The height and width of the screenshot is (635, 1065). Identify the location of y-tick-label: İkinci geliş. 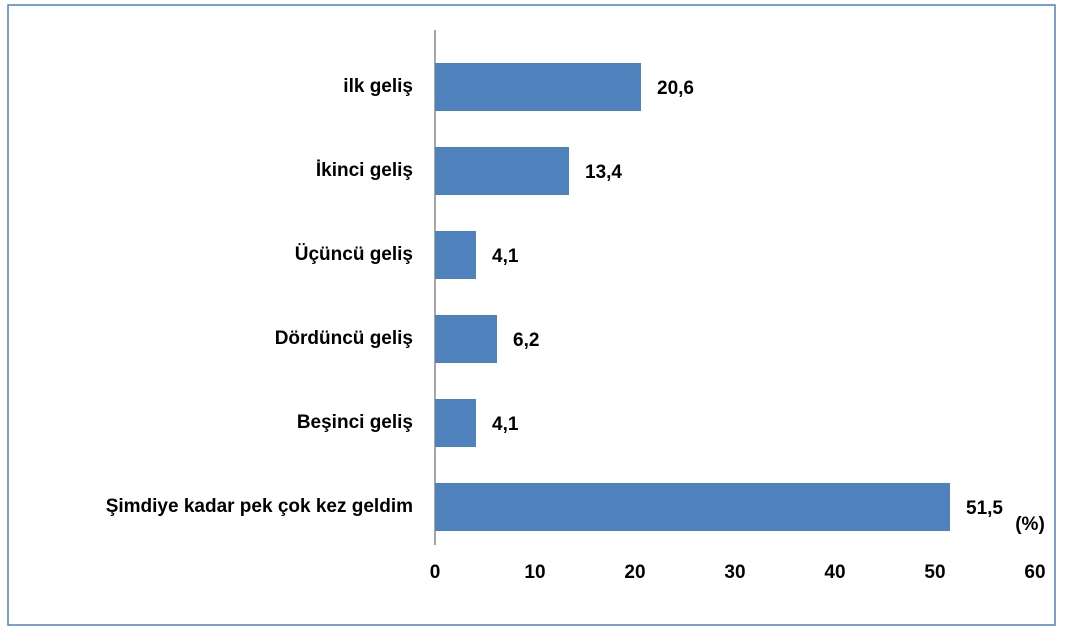
(364, 170).